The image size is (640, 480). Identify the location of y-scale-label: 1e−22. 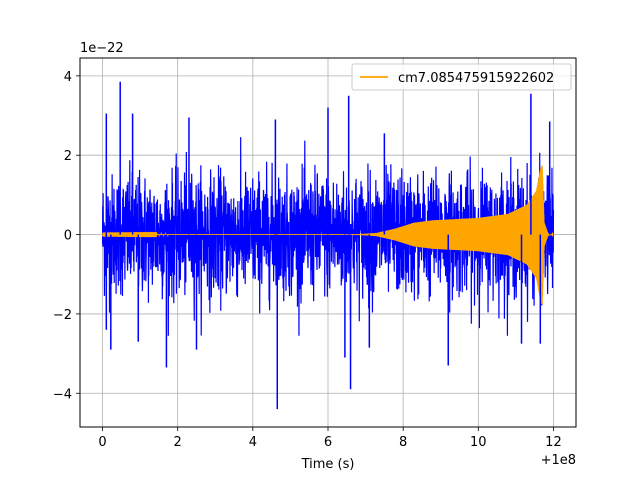
(102, 48).